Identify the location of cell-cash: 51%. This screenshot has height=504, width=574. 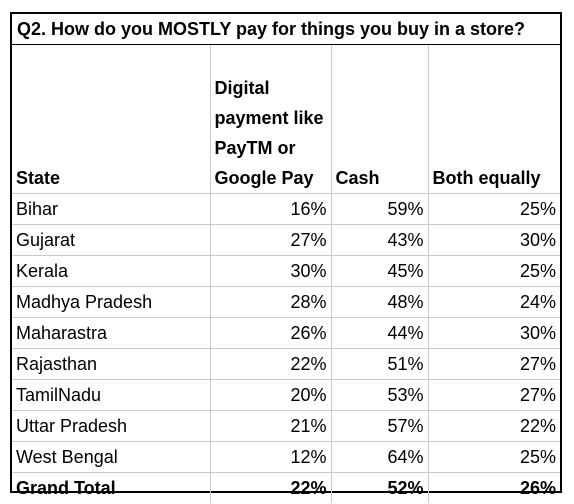
(380, 364).